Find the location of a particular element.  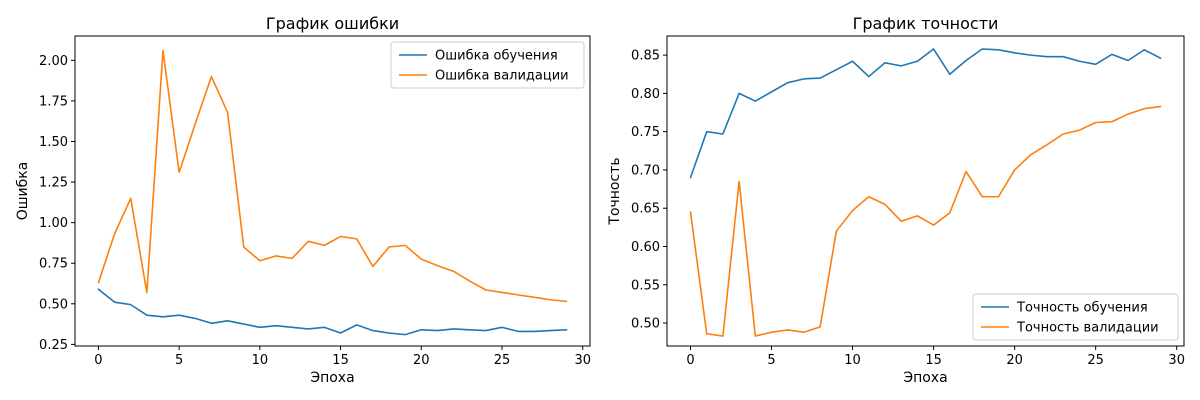

loss-y-tick-label: 2.00 is located at coordinates (53, 61).